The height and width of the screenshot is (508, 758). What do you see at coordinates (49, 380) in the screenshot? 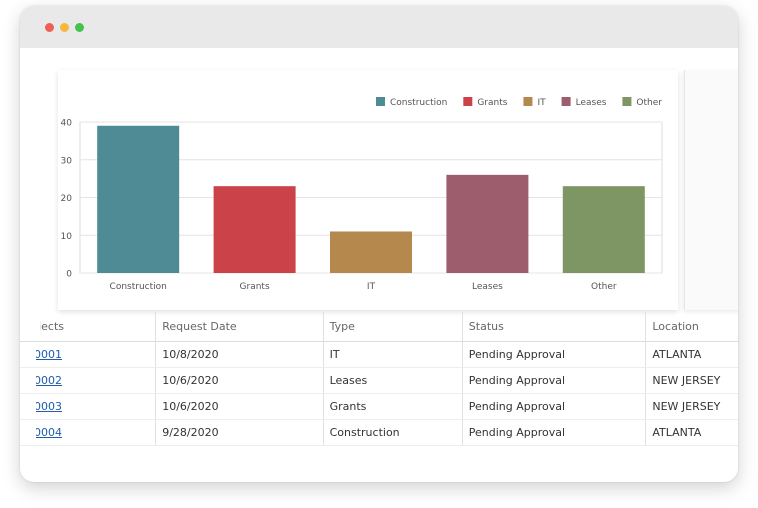
I see `project-link: 00002` at bounding box center [49, 380].